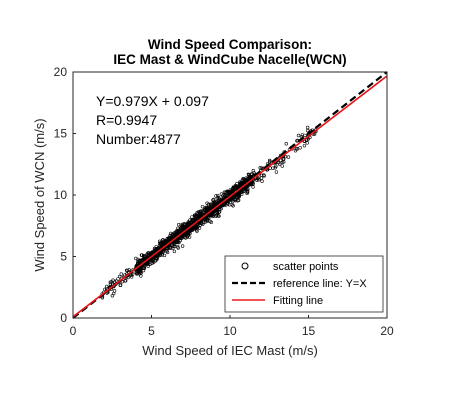  What do you see at coordinates (151, 331) in the screenshot?
I see `x-tick-label: 5` at bounding box center [151, 331].